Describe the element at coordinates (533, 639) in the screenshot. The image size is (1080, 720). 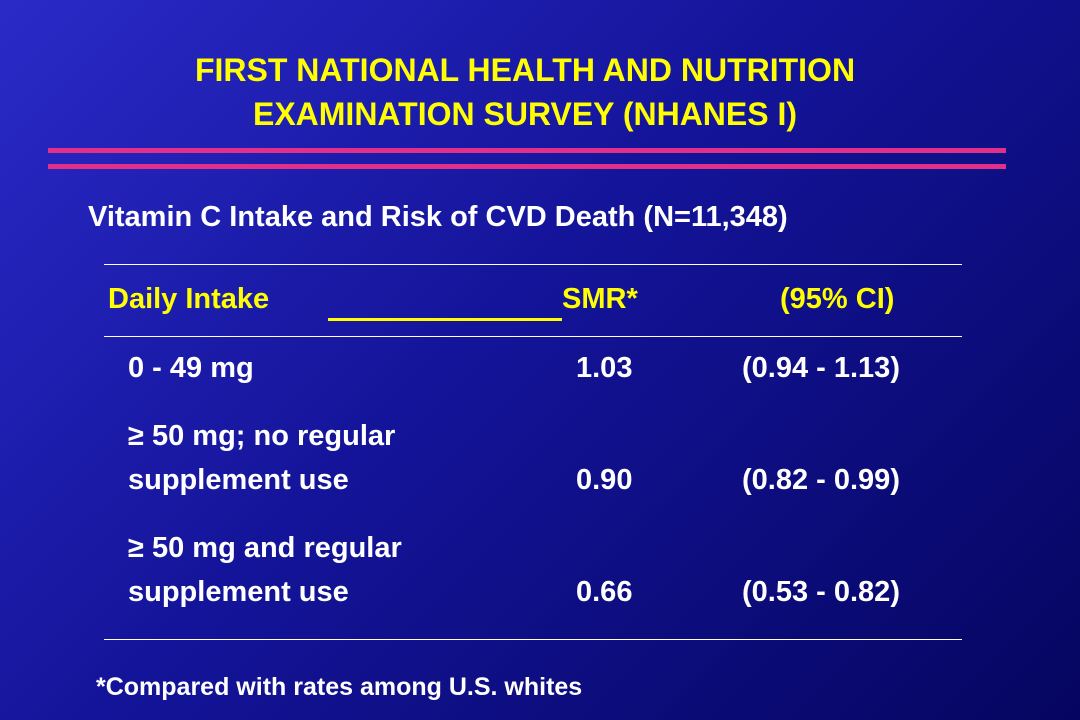
I see `table-bottom-line` at that location.